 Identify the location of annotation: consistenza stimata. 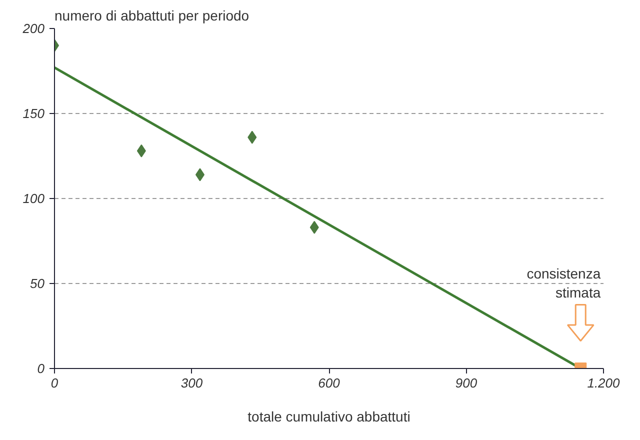
(563, 282).